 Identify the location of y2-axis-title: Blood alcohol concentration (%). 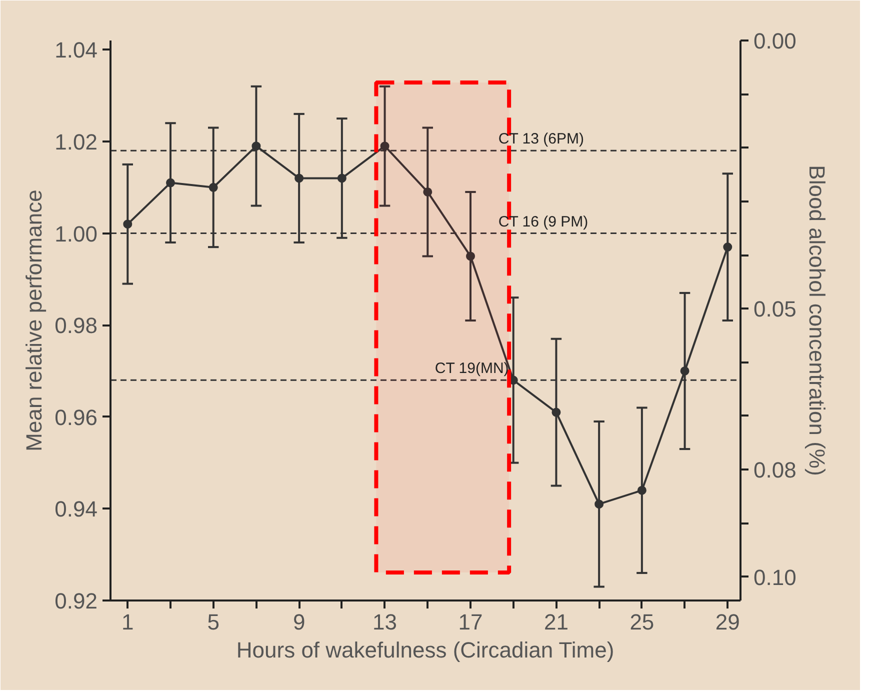
(817, 320).